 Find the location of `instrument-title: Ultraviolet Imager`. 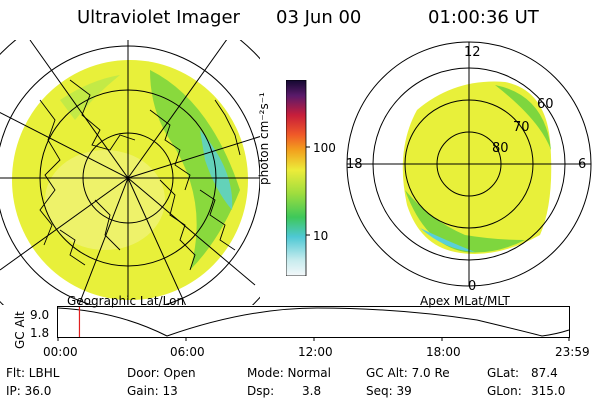

instrument-title: Ultraviolet Imager is located at coordinates (158, 17).